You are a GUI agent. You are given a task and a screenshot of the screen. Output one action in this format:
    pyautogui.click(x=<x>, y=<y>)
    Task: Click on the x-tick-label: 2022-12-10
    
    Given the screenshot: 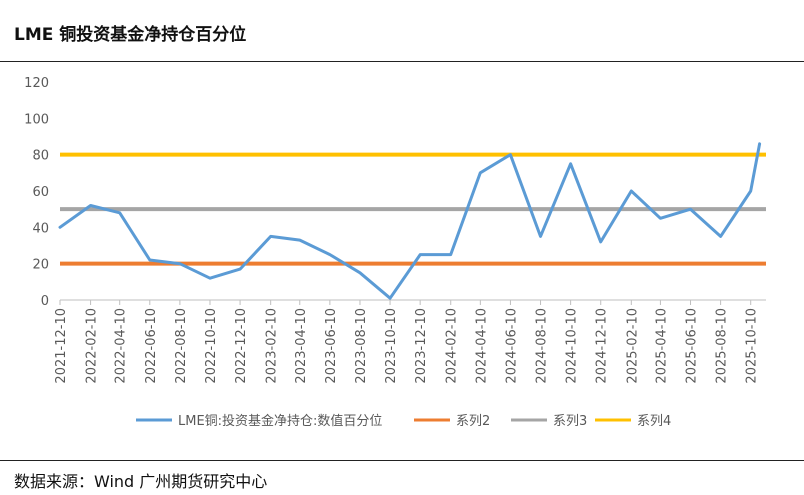 What is the action you would take?
    pyautogui.click(x=241, y=346)
    